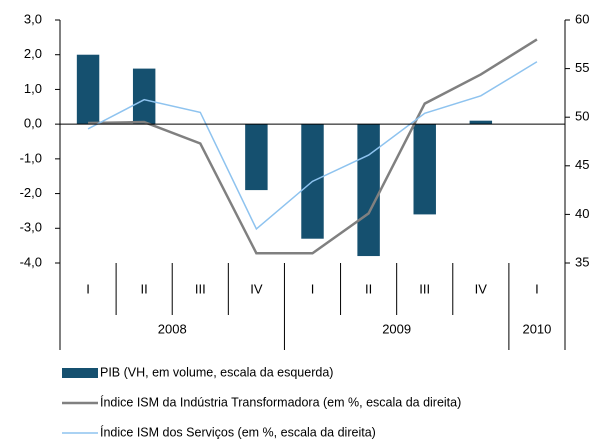 The image size is (609, 442). Describe the element at coordinates (33, 88) in the screenshot. I see `y-tick-label: 1,0` at that location.